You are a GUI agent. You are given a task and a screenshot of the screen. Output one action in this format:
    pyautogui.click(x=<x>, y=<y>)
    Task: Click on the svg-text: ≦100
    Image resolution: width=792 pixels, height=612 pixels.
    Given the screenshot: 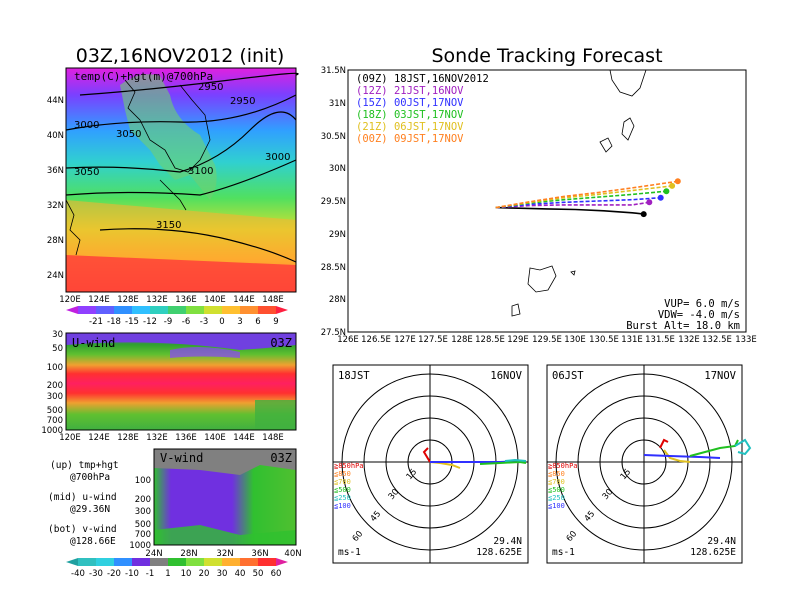 What is the action you would take?
    pyautogui.click(x=342, y=506)
    